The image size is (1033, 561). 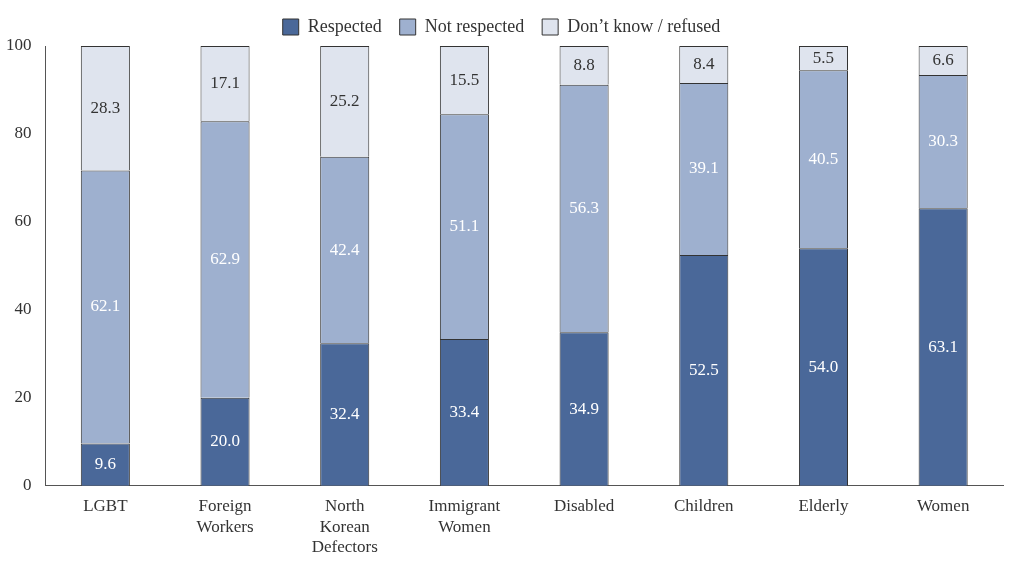 What do you see at coordinates (823, 158) in the screenshot?
I see `data-label: 40.5` at bounding box center [823, 158].